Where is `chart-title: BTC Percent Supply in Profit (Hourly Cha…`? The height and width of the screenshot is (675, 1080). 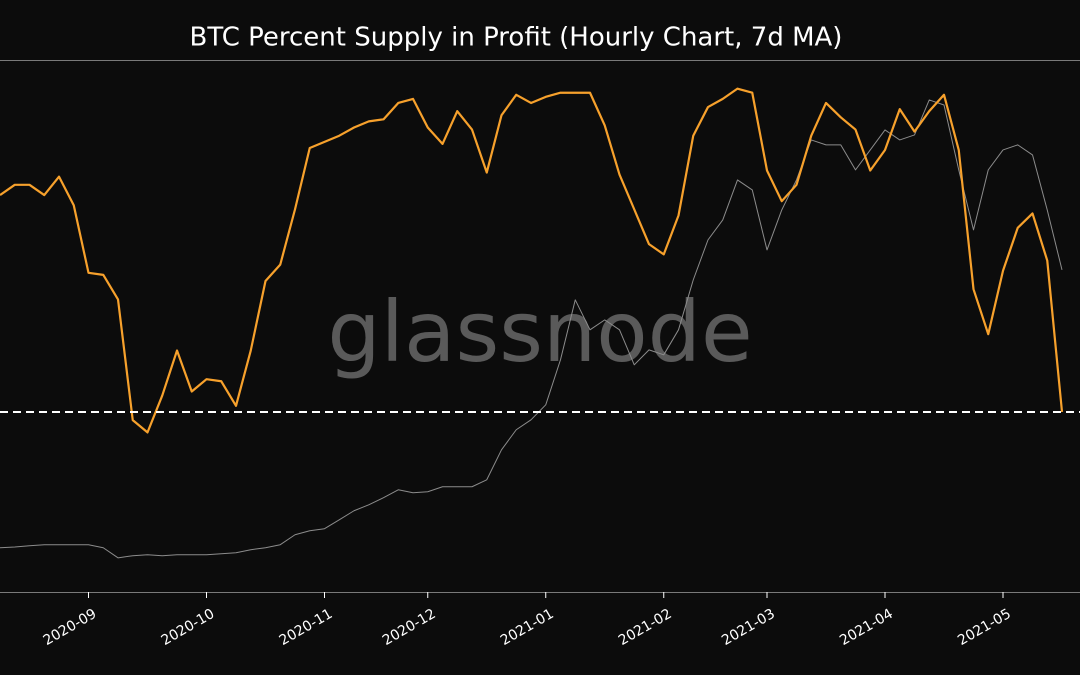
chart-title: BTC Percent Supply in Profit (Hourly Cha… is located at coordinates (516, 38).